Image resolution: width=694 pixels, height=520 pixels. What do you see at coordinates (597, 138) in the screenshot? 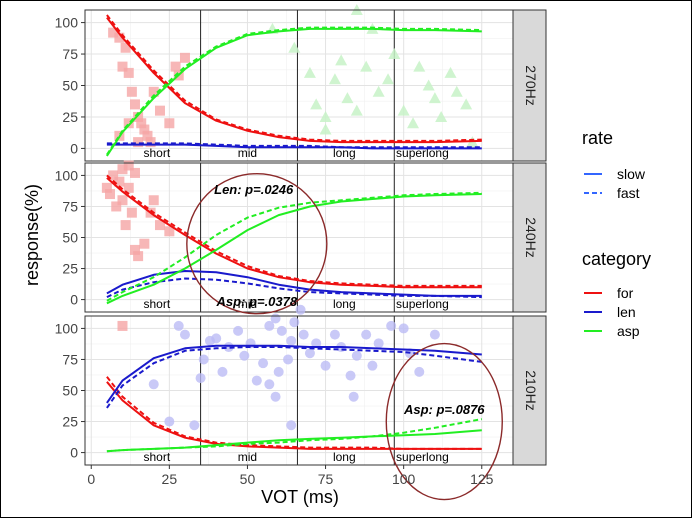
I see `legend-title-rate: rate` at bounding box center [597, 138].